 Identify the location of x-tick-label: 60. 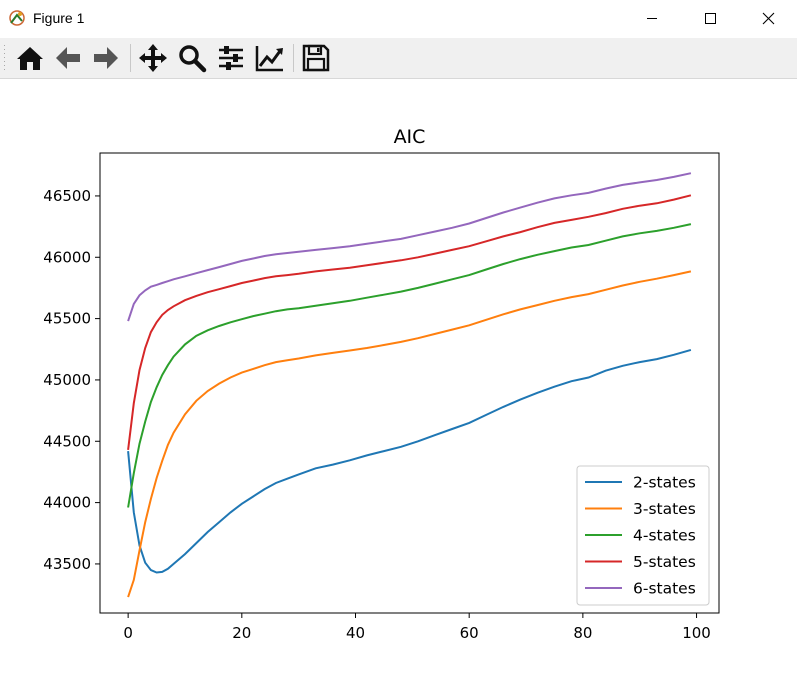
(469, 633).